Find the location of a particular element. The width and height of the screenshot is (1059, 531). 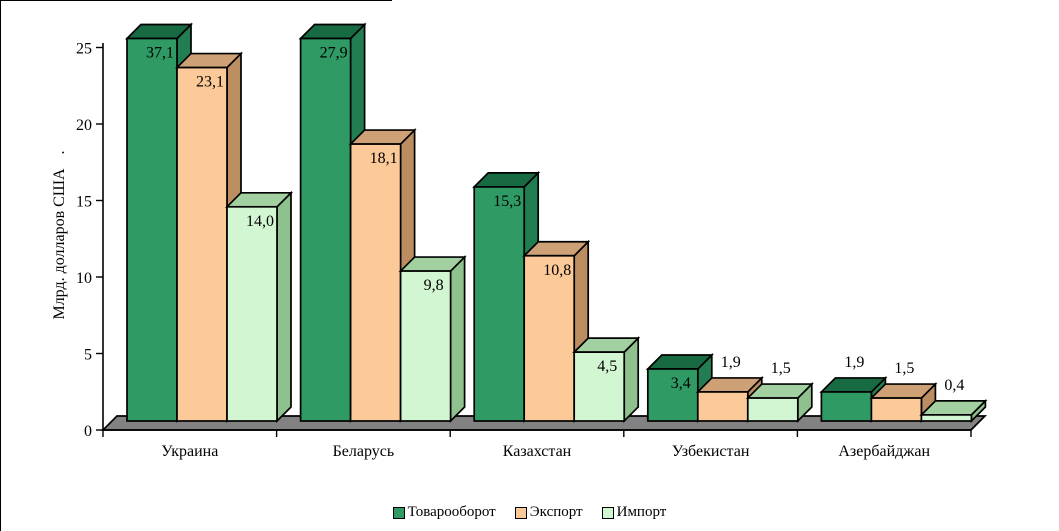

category-label: Узбекистан is located at coordinates (711, 451).